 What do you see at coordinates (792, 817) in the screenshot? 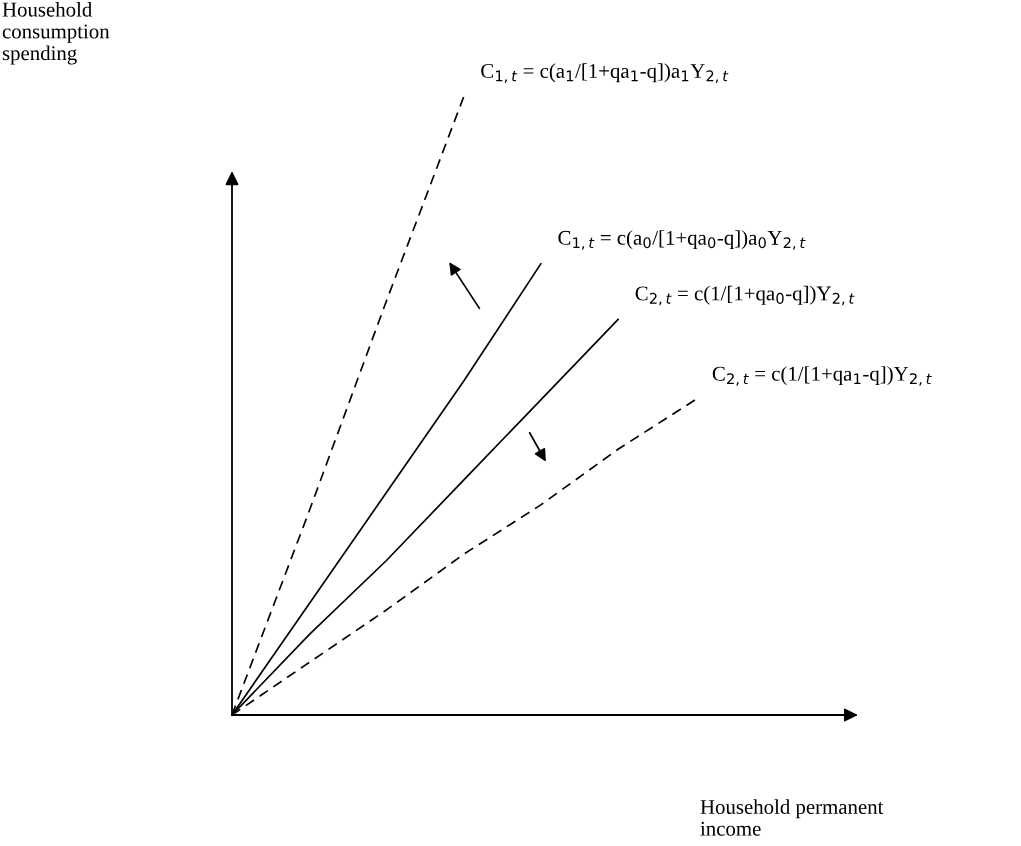
I see `x-axis-title: Household permanent income` at bounding box center [792, 817].